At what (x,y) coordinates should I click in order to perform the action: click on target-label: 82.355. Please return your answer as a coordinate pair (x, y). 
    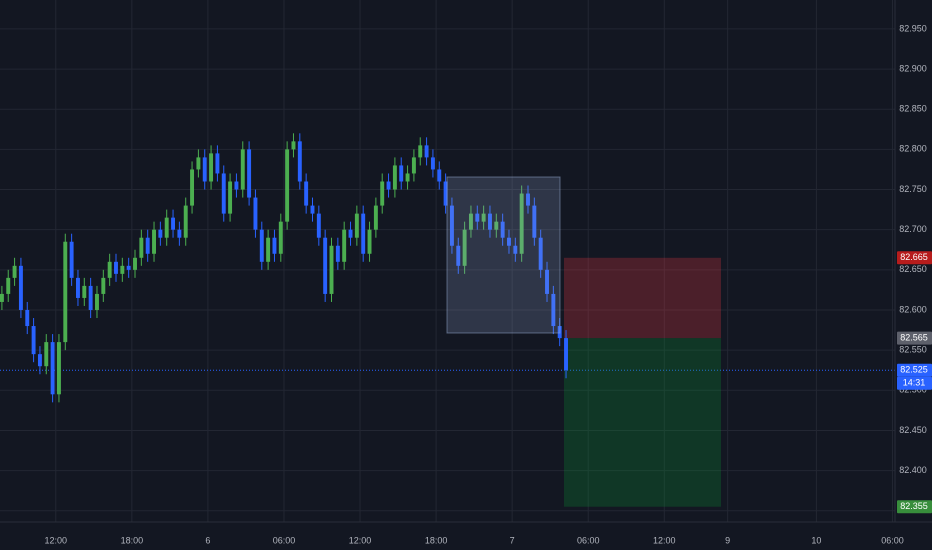
    Looking at the image, I should click on (914, 506).